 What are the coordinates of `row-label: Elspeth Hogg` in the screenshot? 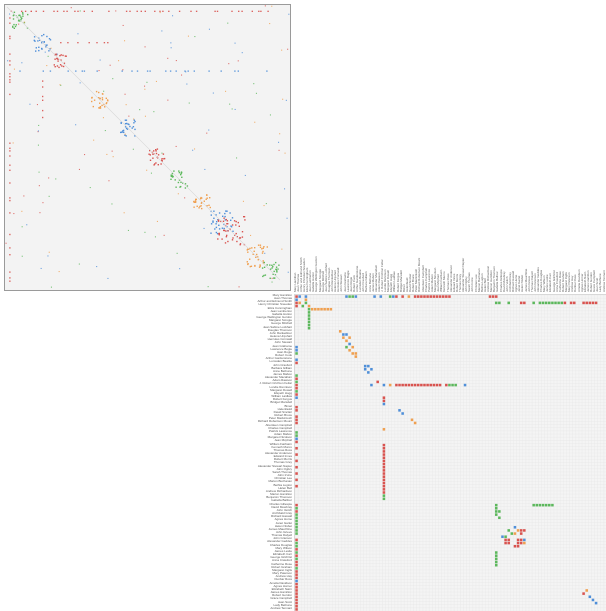 It's located at (282, 392).